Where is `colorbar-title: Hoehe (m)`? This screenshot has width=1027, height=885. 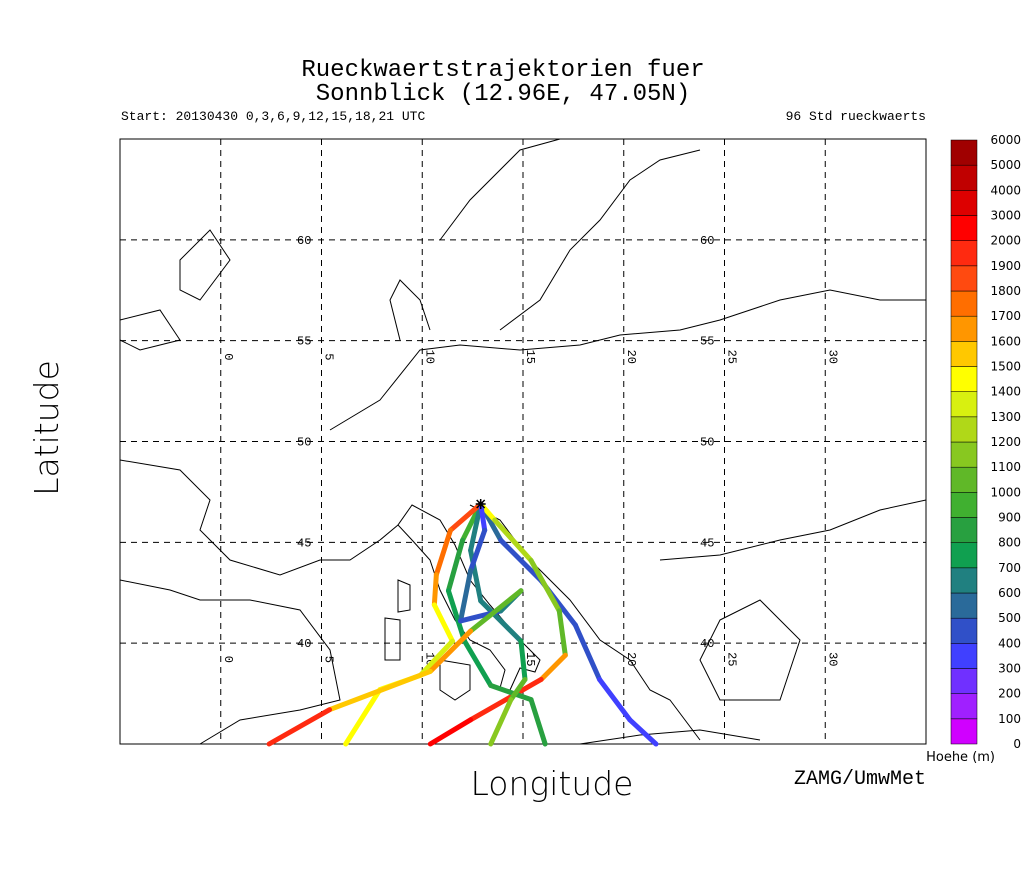
colorbar-title: Hoehe (m) is located at coordinates (960, 757).